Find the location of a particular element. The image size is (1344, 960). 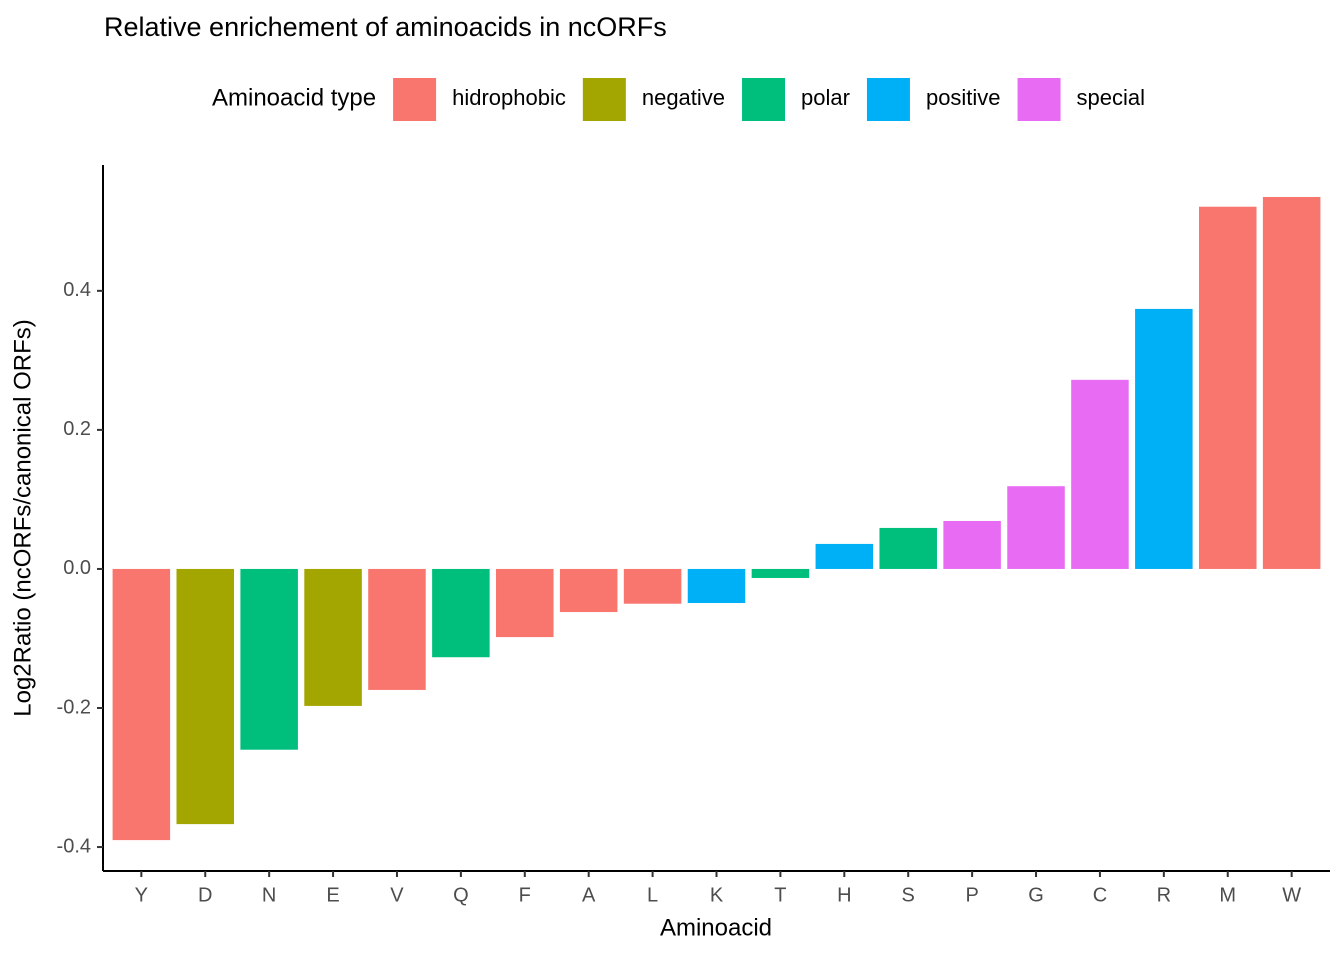

x-tick-label: C is located at coordinates (1100, 895).